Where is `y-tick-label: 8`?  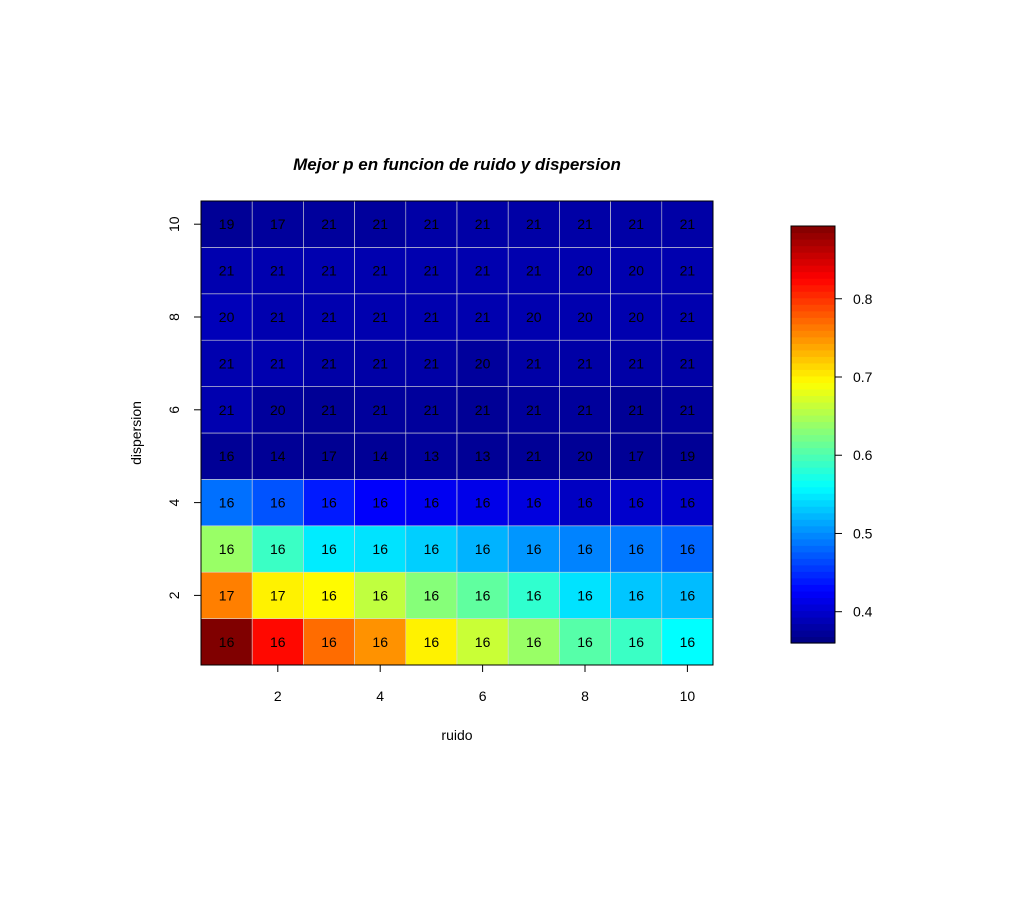
y-tick-label: 8 is located at coordinates (174, 317).